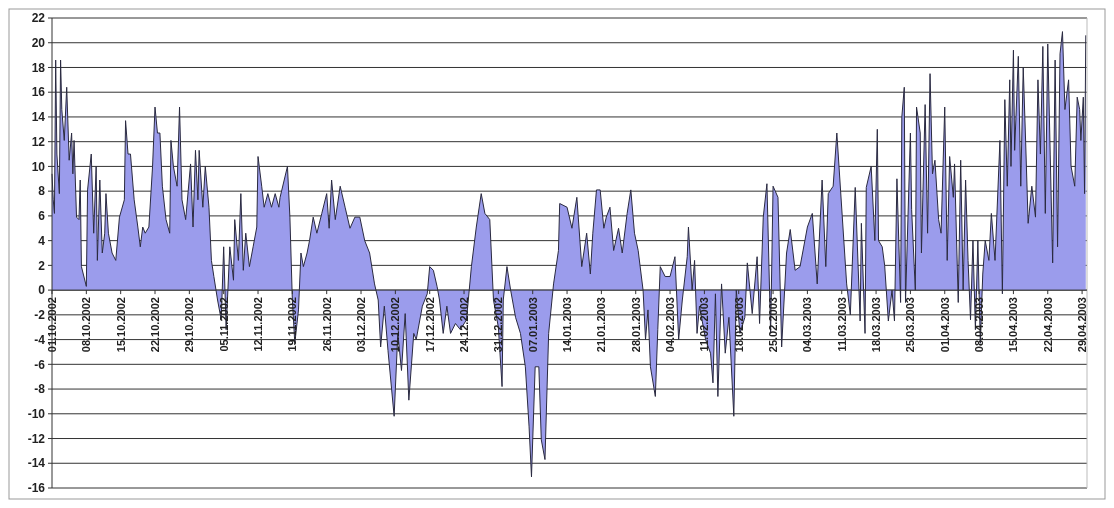 The image size is (1114, 508). What do you see at coordinates (944, 325) in the screenshot?
I see `x-tick-label: 01.04.2003` at bounding box center [944, 325].